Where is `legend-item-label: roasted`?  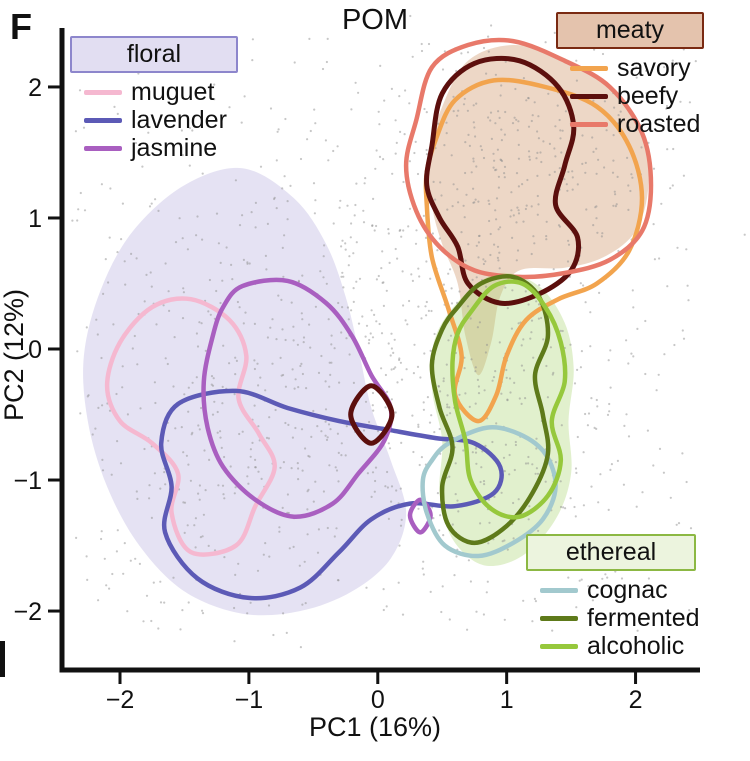 legend-item-label: roasted is located at coordinates (659, 123).